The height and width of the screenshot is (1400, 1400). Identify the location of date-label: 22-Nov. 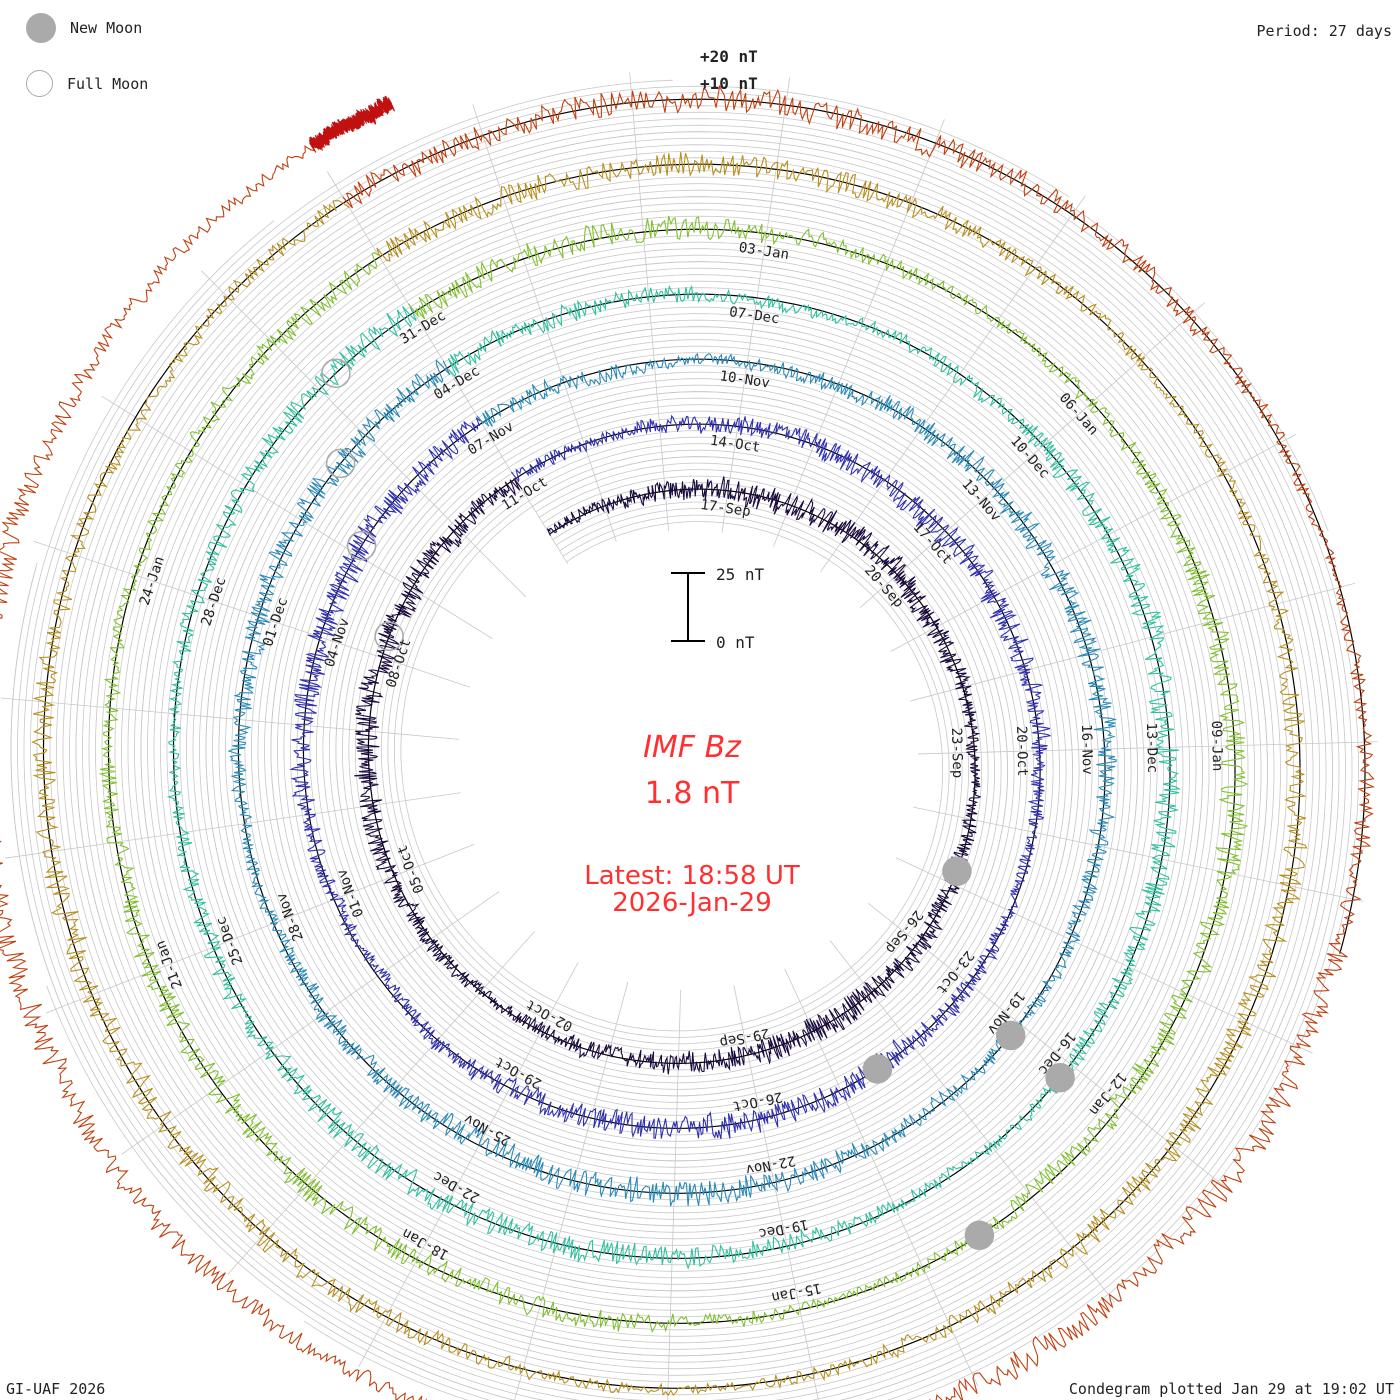
(770, 1165).